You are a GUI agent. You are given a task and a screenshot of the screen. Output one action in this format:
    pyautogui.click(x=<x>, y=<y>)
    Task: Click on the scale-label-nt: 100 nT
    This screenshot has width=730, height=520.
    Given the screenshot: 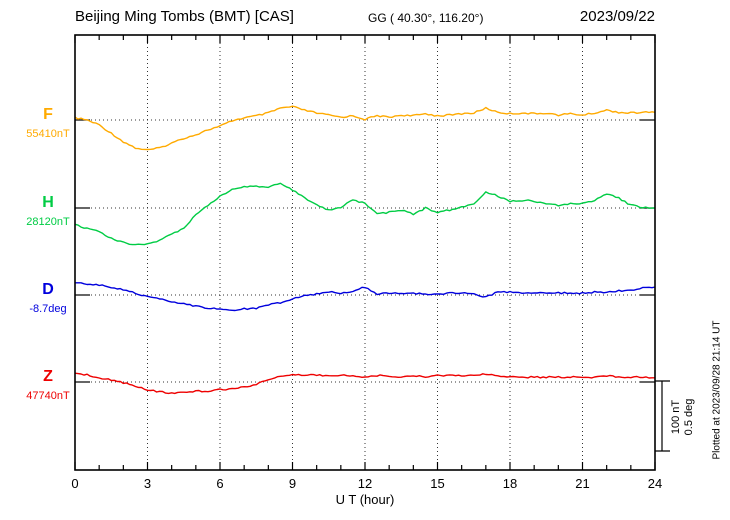 What is the action you would take?
    pyautogui.click(x=676, y=417)
    